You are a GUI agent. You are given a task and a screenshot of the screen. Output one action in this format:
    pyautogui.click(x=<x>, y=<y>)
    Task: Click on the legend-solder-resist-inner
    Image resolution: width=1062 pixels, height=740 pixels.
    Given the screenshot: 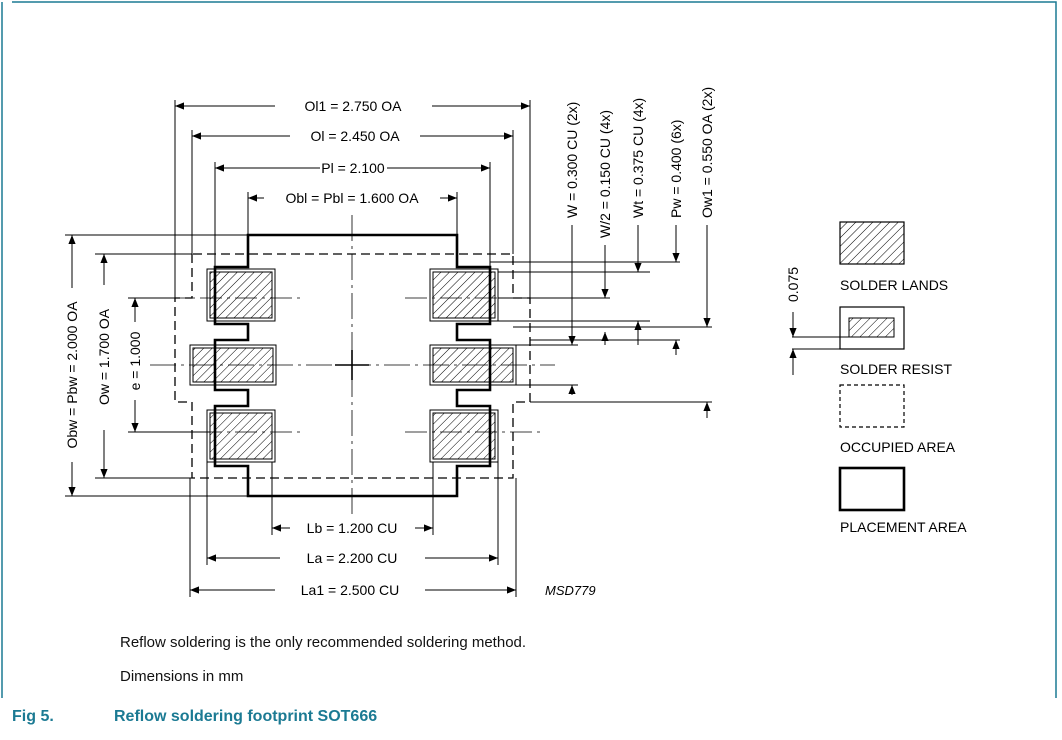 What is the action you would take?
    pyautogui.click(x=871, y=327)
    